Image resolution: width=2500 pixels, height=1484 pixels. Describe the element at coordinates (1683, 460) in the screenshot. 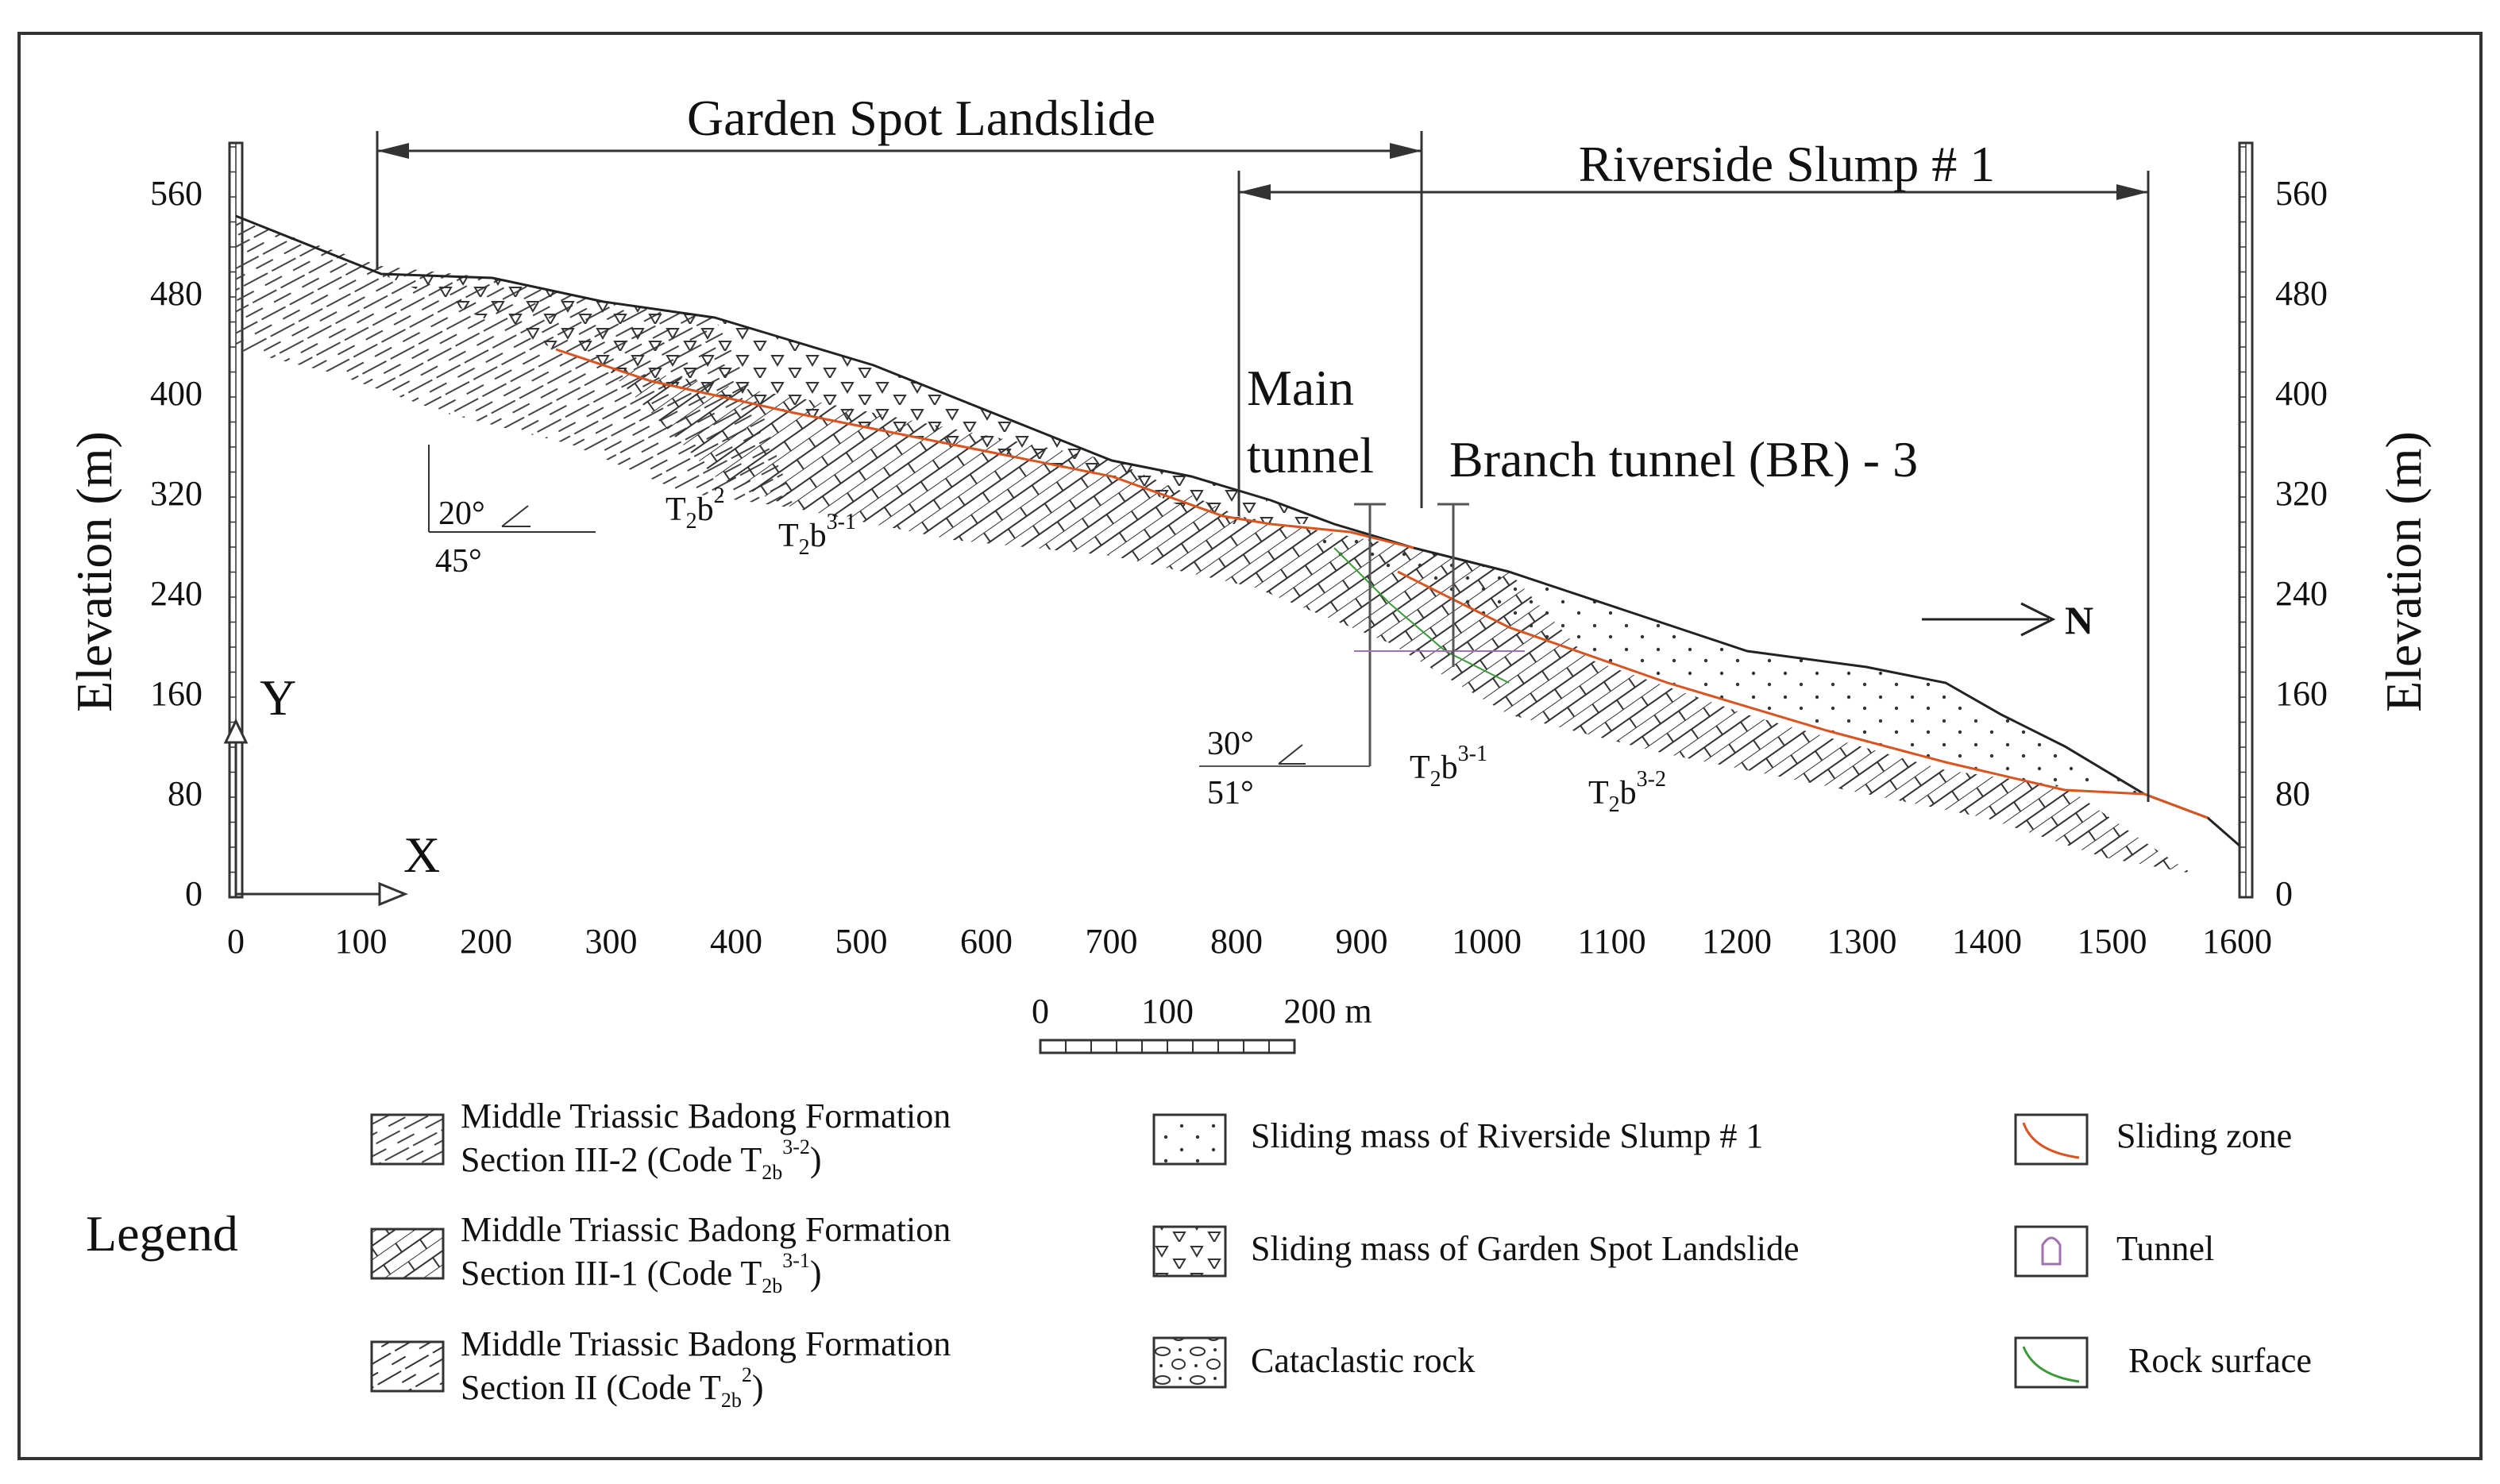

I see `branch-tunnel-label: Branch tunnel (BR) - 3` at that location.